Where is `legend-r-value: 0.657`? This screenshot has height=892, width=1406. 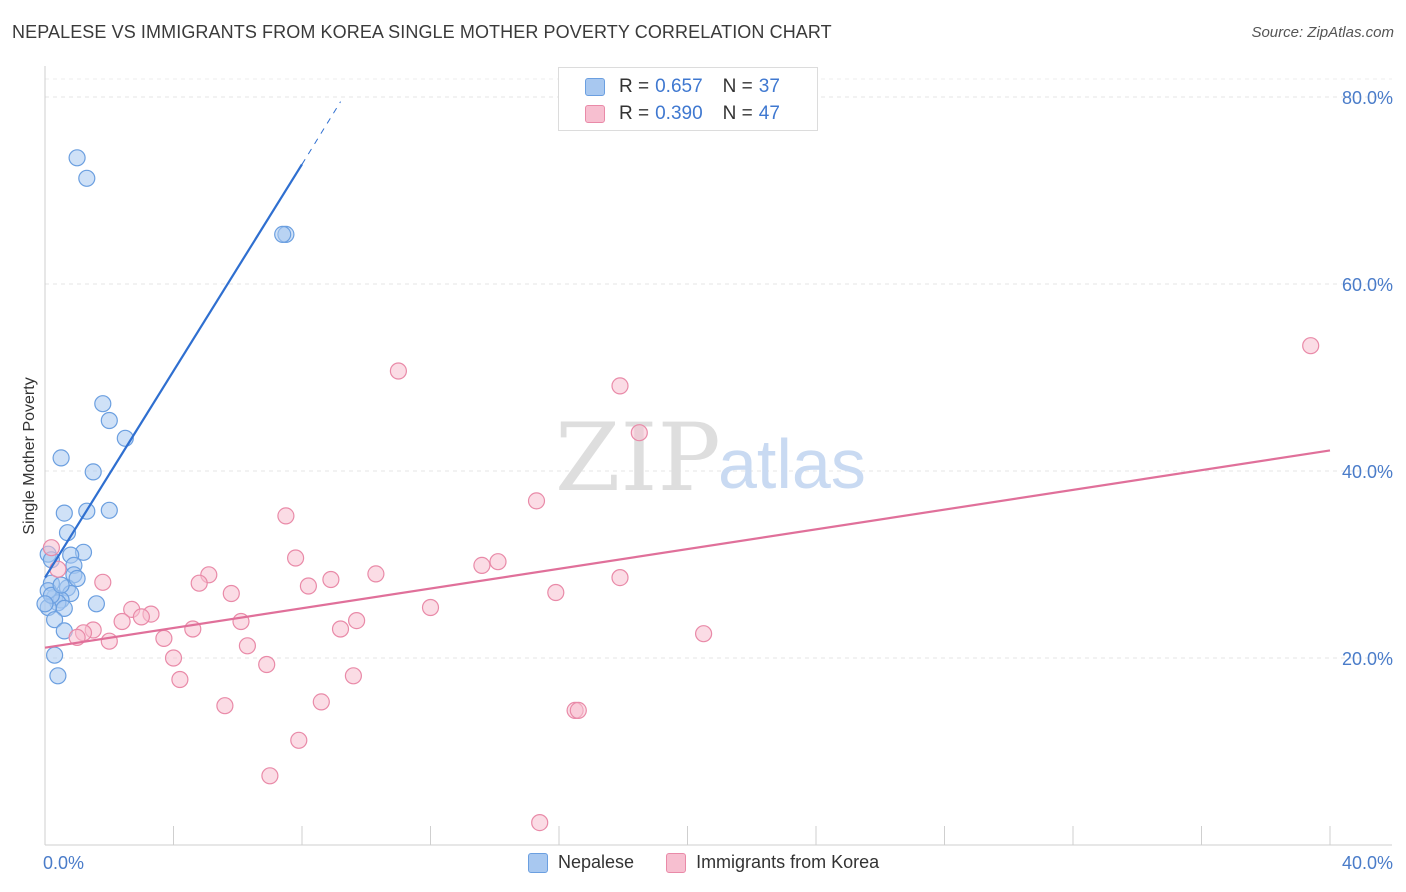 legend-r-value: 0.657 is located at coordinates (679, 86).